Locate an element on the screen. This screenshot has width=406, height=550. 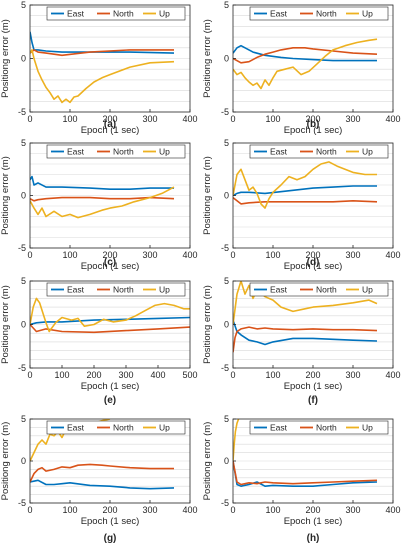
panel-caption: (e) is located at coordinates (110, 400).